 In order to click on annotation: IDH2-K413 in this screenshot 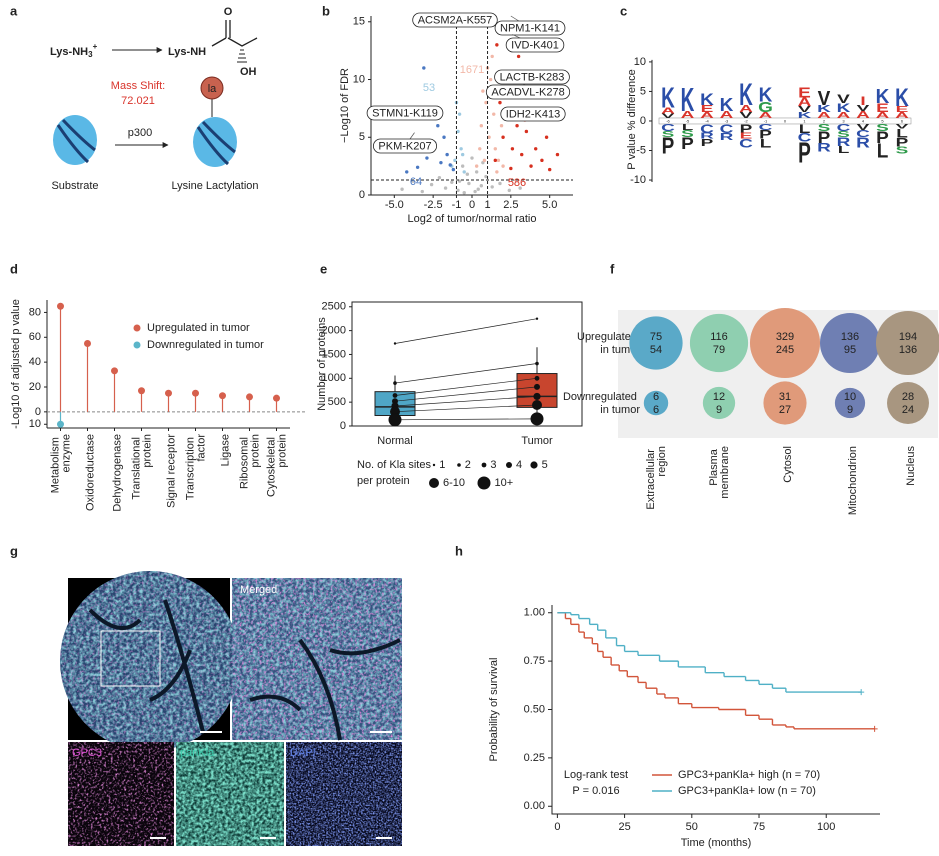, I will do `click(533, 114)`.